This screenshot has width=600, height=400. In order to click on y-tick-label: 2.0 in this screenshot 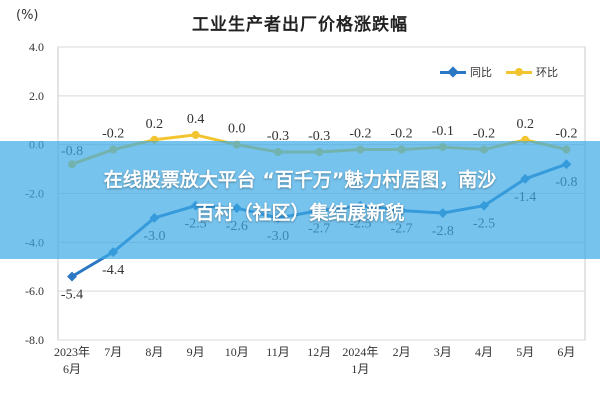, I will do `click(36, 96)`.